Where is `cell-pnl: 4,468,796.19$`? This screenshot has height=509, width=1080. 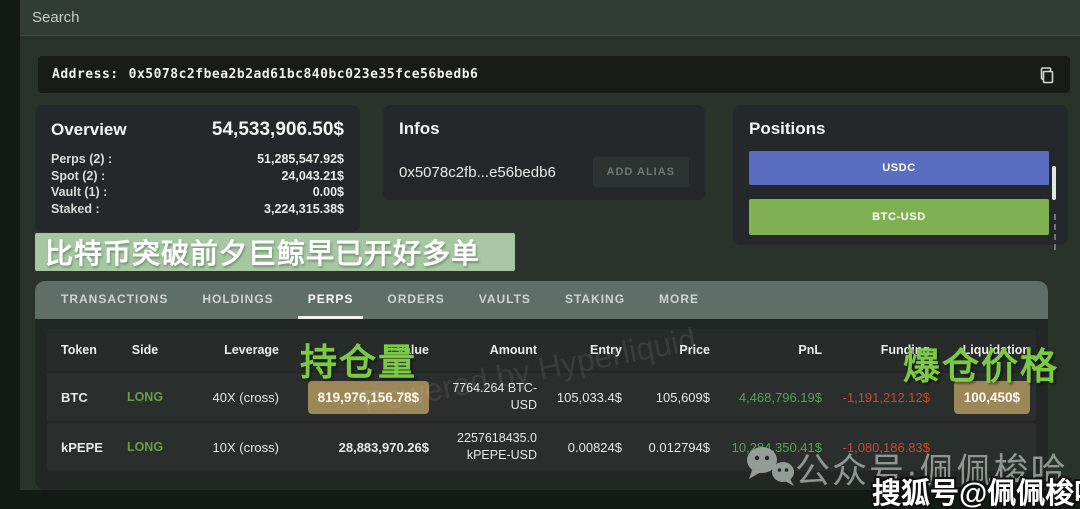 cell-pnl: 4,468,796.19$ is located at coordinates (780, 397).